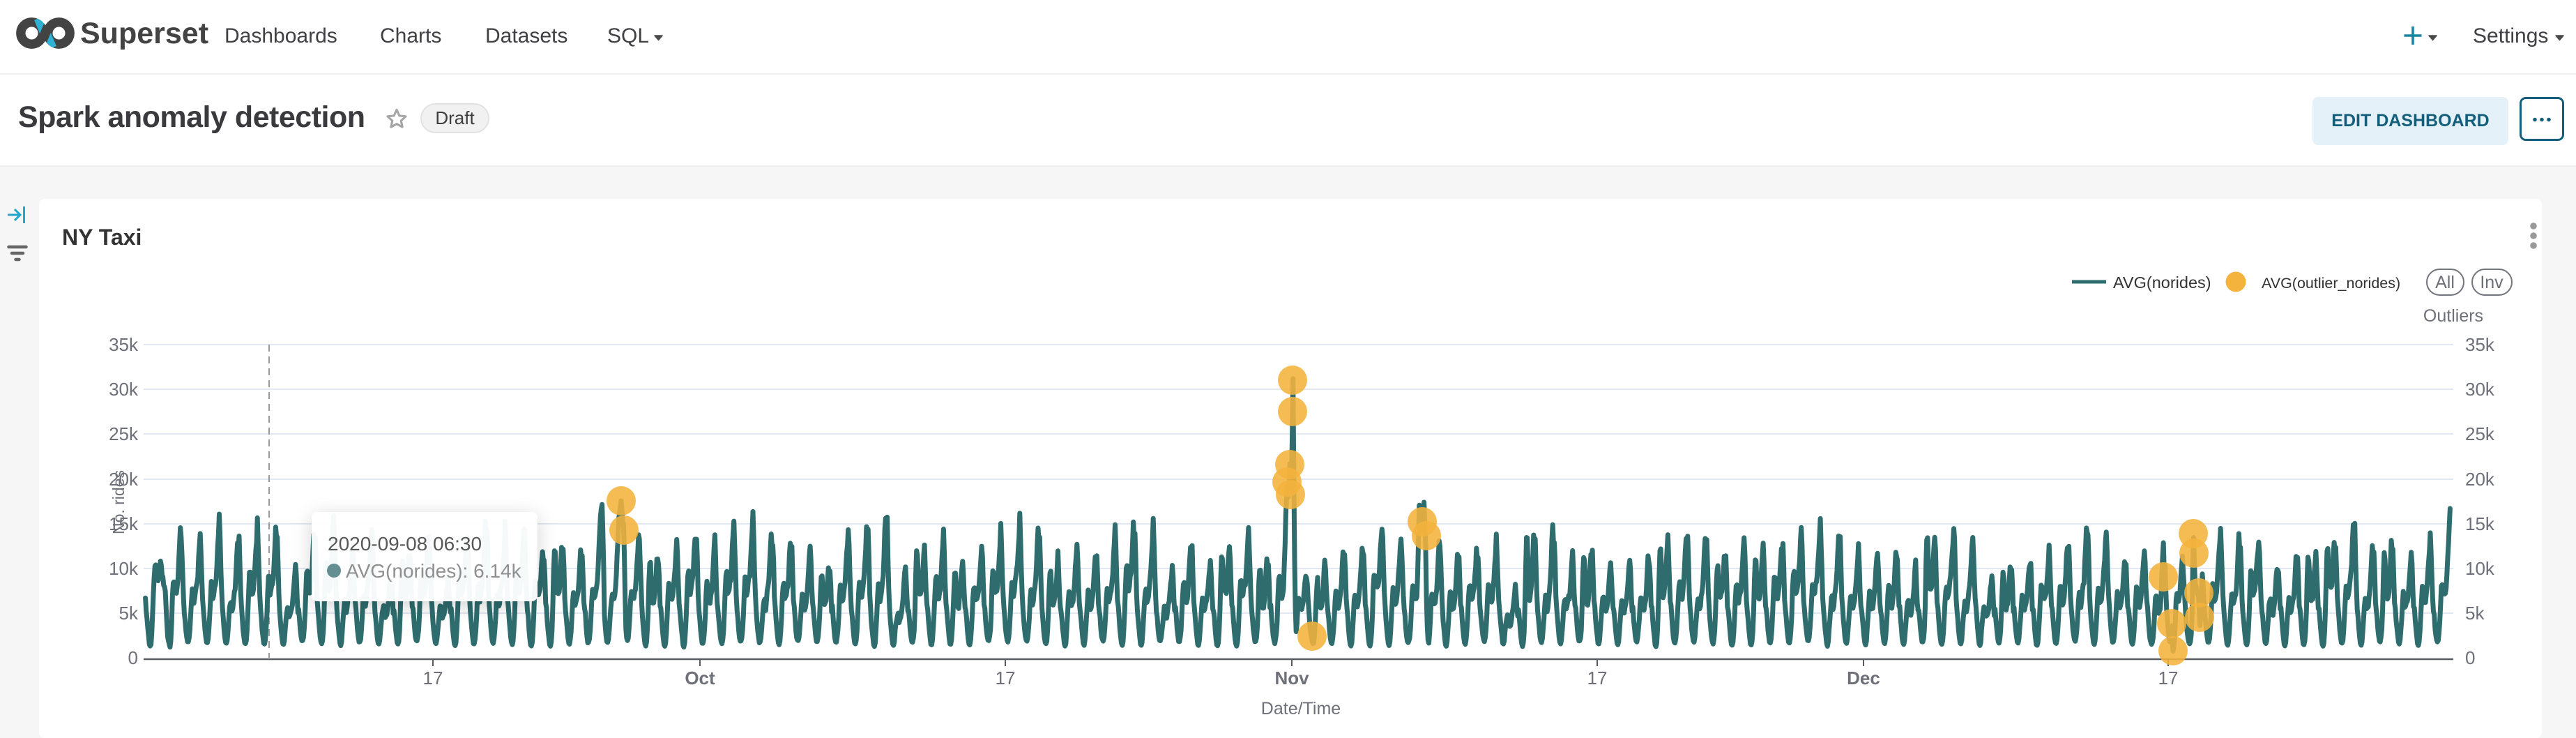 Image resolution: width=2576 pixels, height=738 pixels. What do you see at coordinates (2453, 316) in the screenshot?
I see `svg-text: Outliers` at bounding box center [2453, 316].